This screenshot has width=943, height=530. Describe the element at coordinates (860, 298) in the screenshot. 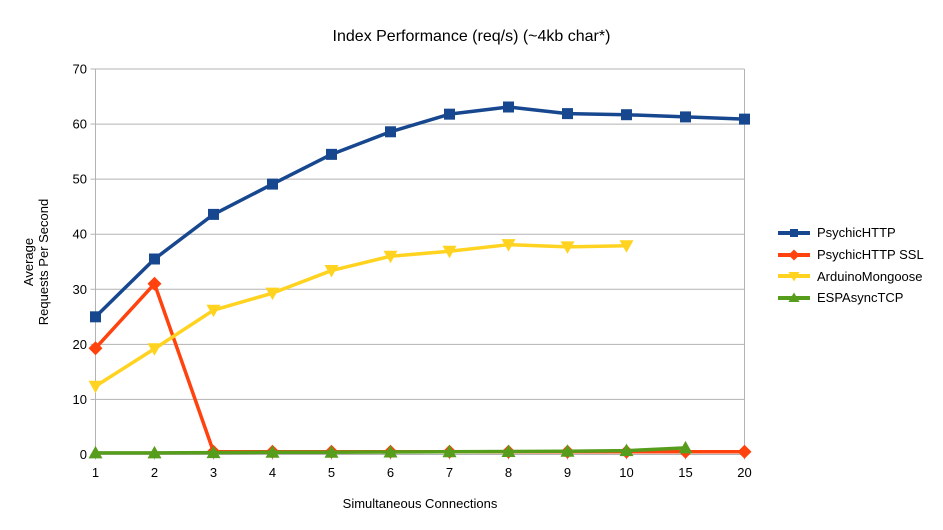

I see `legend-label: ESPAsyncTCP` at that location.